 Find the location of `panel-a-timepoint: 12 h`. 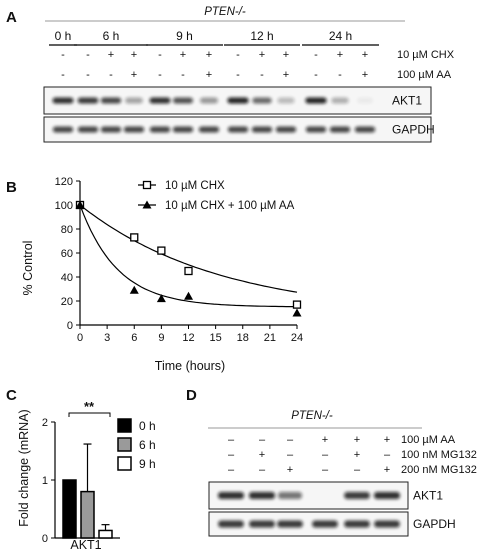

panel-a-timepoint: 12 h is located at coordinates (261, 36).